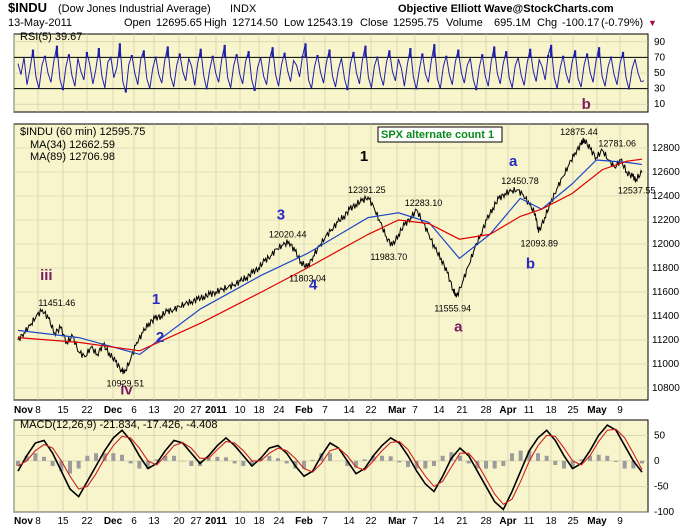 This screenshot has width=700, height=530. I want to click on price-annotation: 12781.06, so click(617, 143).